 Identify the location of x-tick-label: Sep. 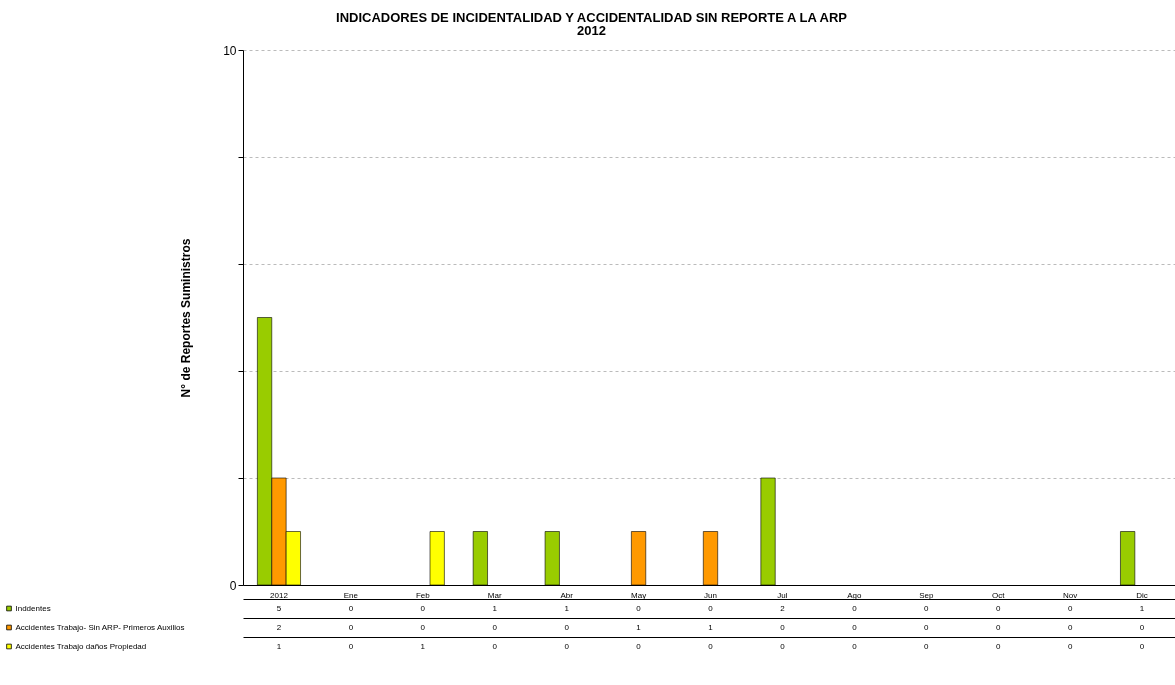
(926, 595).